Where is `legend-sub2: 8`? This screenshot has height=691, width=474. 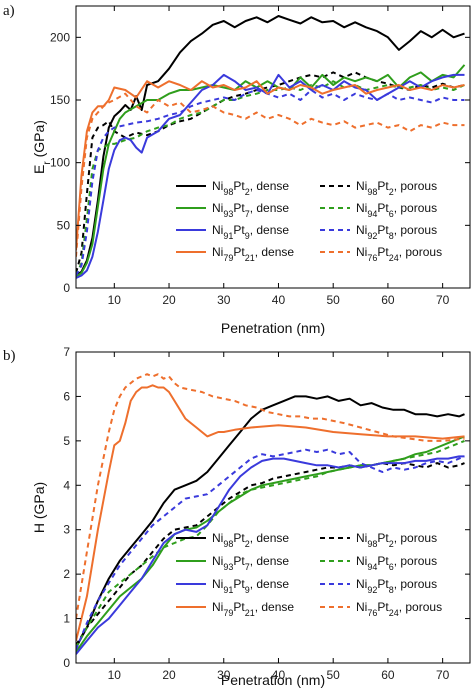
legend-sub2: 8 is located at coordinates (391, 590).